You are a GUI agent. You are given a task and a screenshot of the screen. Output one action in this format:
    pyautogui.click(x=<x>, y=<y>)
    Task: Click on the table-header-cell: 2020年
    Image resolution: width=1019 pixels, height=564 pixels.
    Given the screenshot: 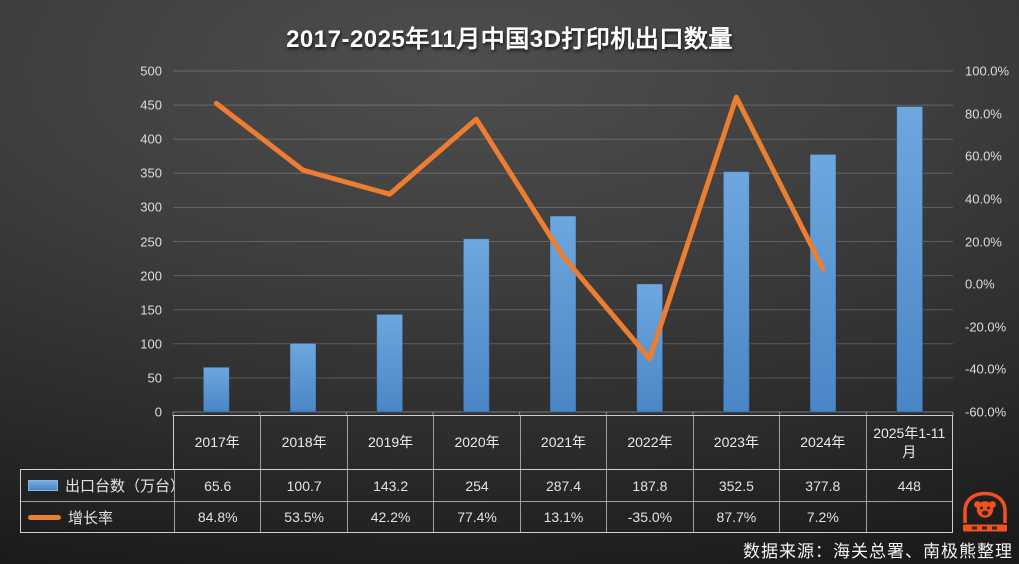 What is the action you would take?
    pyautogui.click(x=476, y=442)
    